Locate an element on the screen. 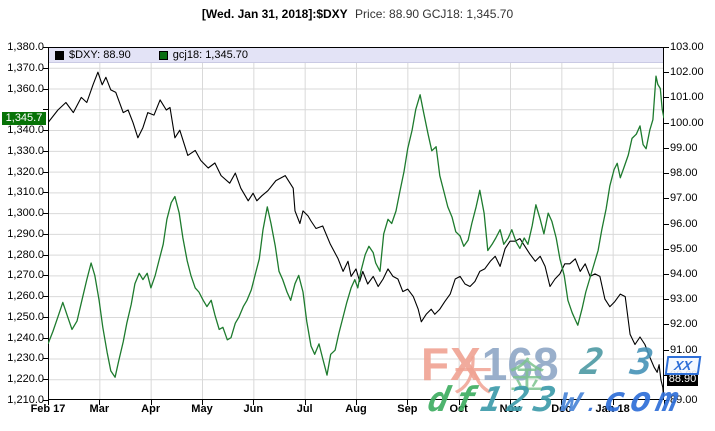  y-axis-label-right: 89.00 is located at coordinates (684, 400).